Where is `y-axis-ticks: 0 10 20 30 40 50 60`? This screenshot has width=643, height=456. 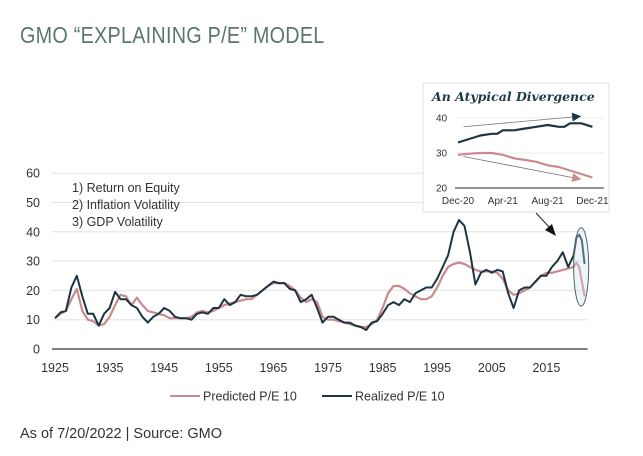 y-axis-ticks: 0 10 20 30 40 50 60 is located at coordinates (33, 262).